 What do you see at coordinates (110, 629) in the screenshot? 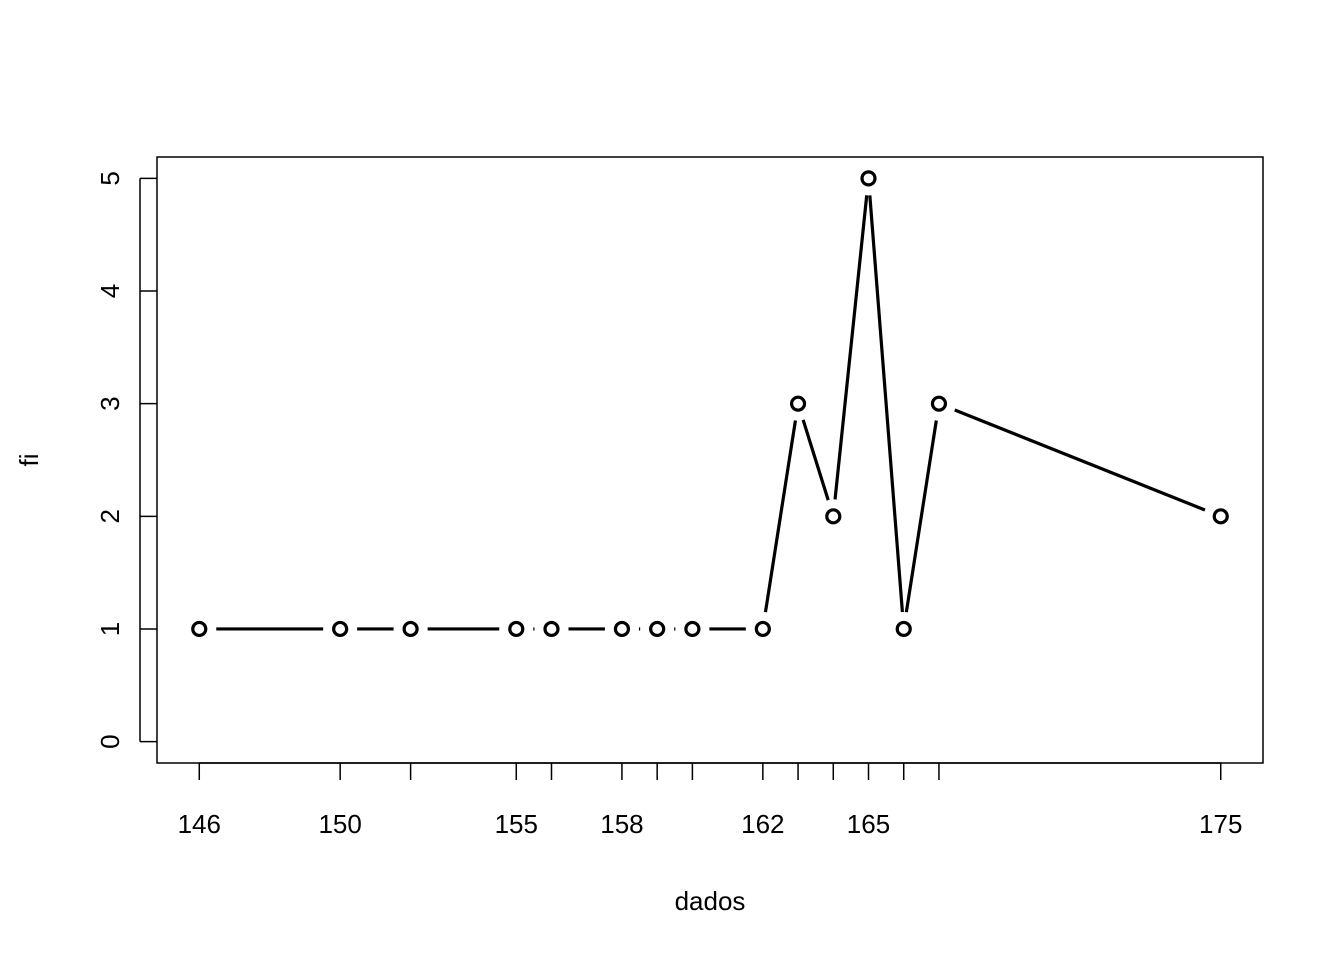
I see `y-tick-label: 1` at bounding box center [110, 629].